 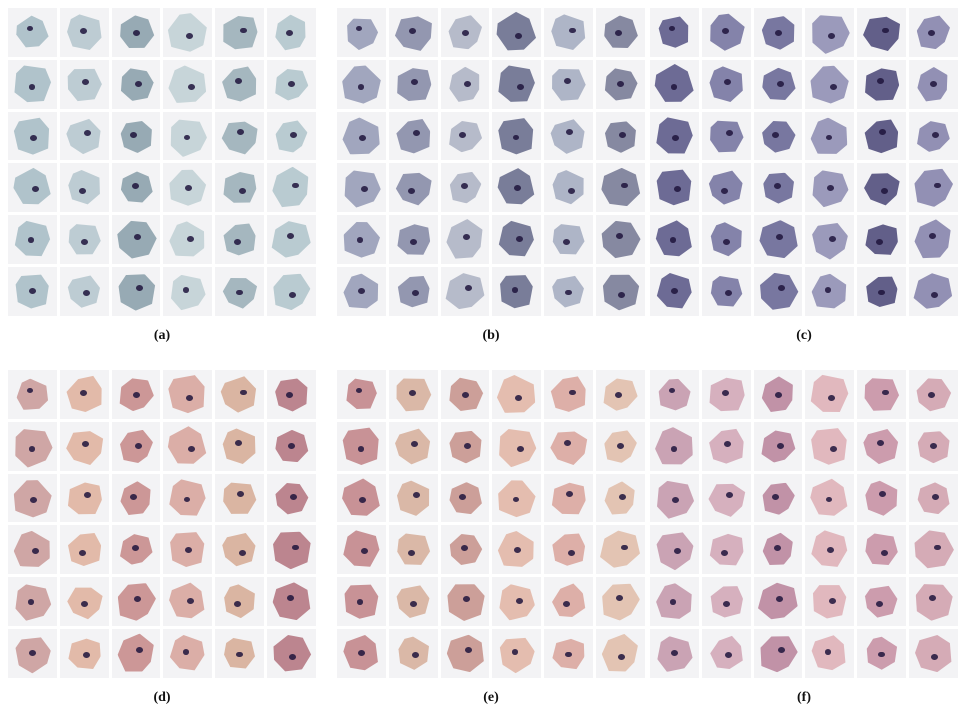 I want to click on panel-f, so click(x=804, y=524).